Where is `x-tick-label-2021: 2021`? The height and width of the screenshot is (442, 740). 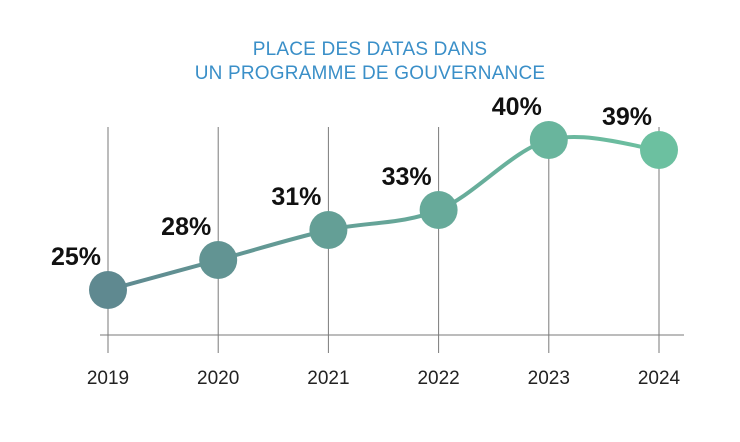
x-tick-label-2021: 2021 is located at coordinates (328, 378).